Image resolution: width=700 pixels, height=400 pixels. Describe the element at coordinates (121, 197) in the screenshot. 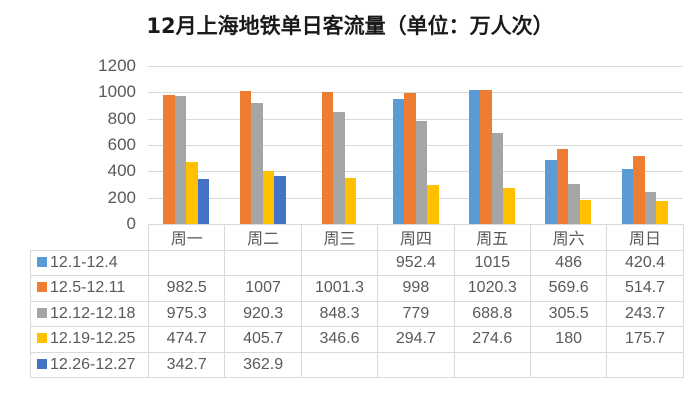

I see `y-tick-label: 200` at that location.